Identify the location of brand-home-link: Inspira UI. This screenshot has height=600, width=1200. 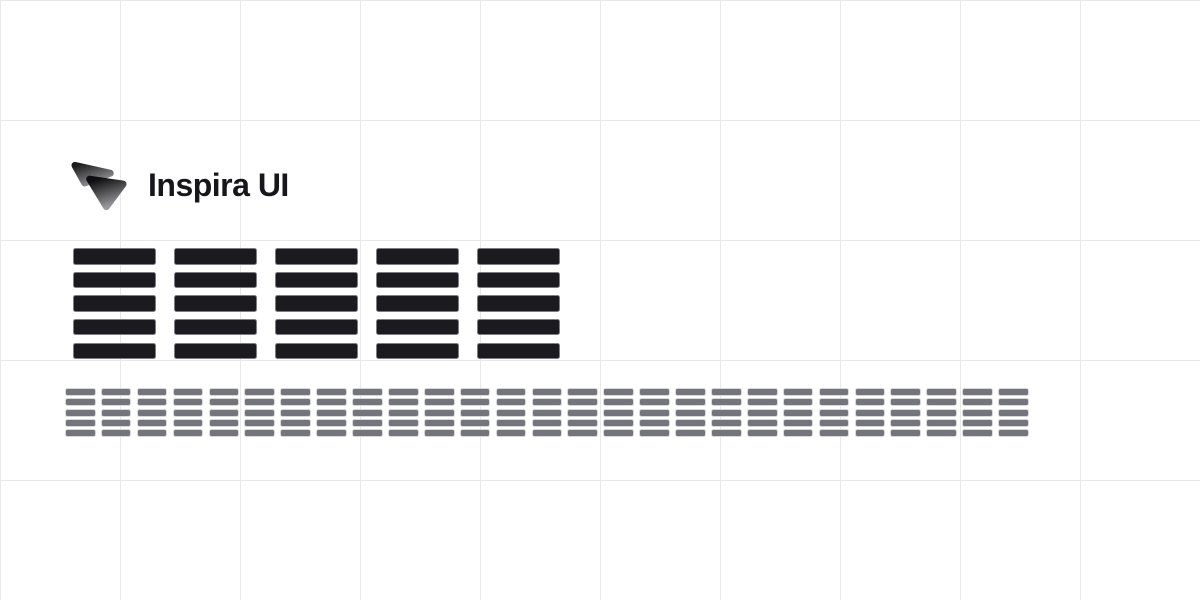
(178, 186).